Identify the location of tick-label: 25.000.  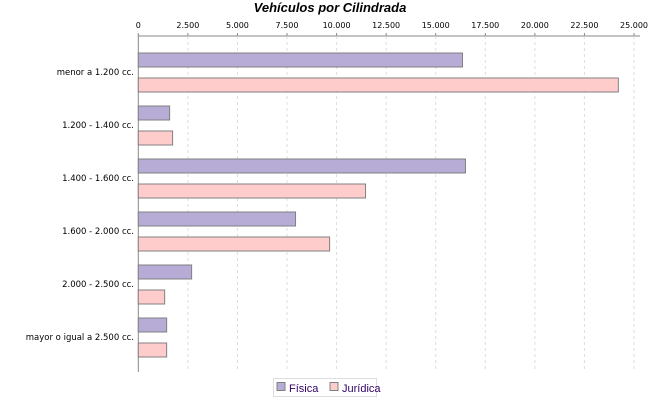
(634, 25).